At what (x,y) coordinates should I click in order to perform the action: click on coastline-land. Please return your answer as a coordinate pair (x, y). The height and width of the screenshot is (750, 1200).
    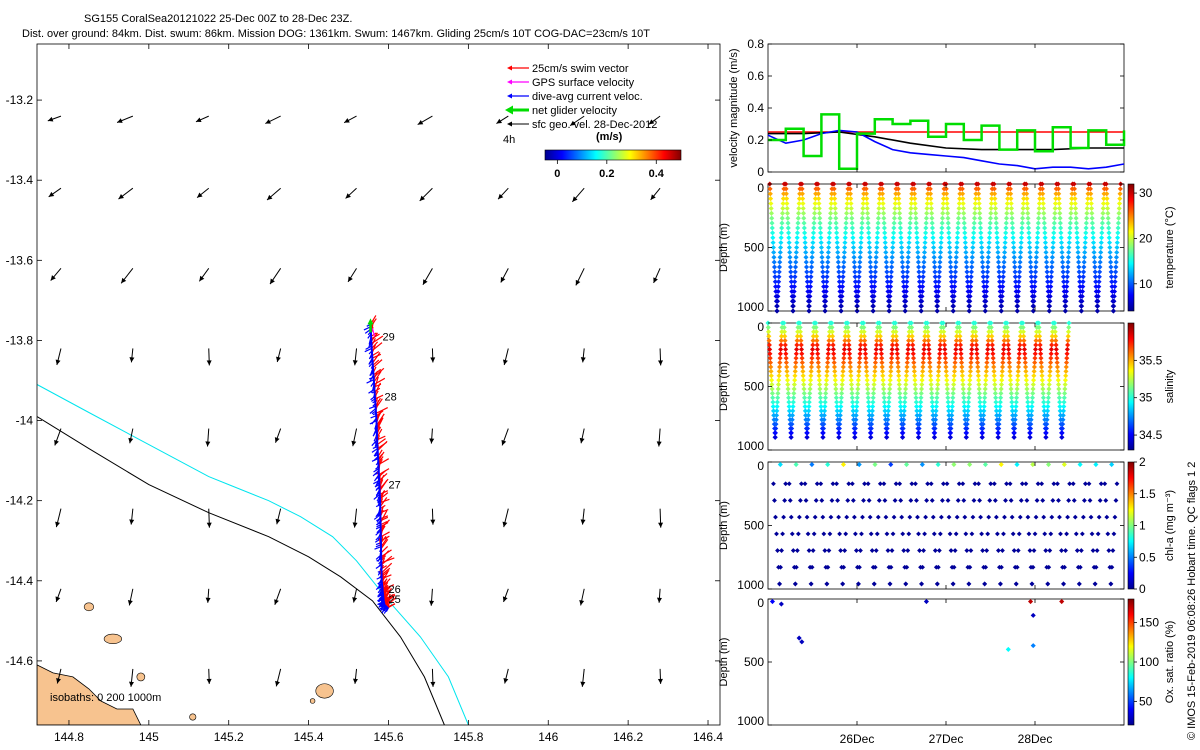
    Looking at the image, I should click on (89, 694).